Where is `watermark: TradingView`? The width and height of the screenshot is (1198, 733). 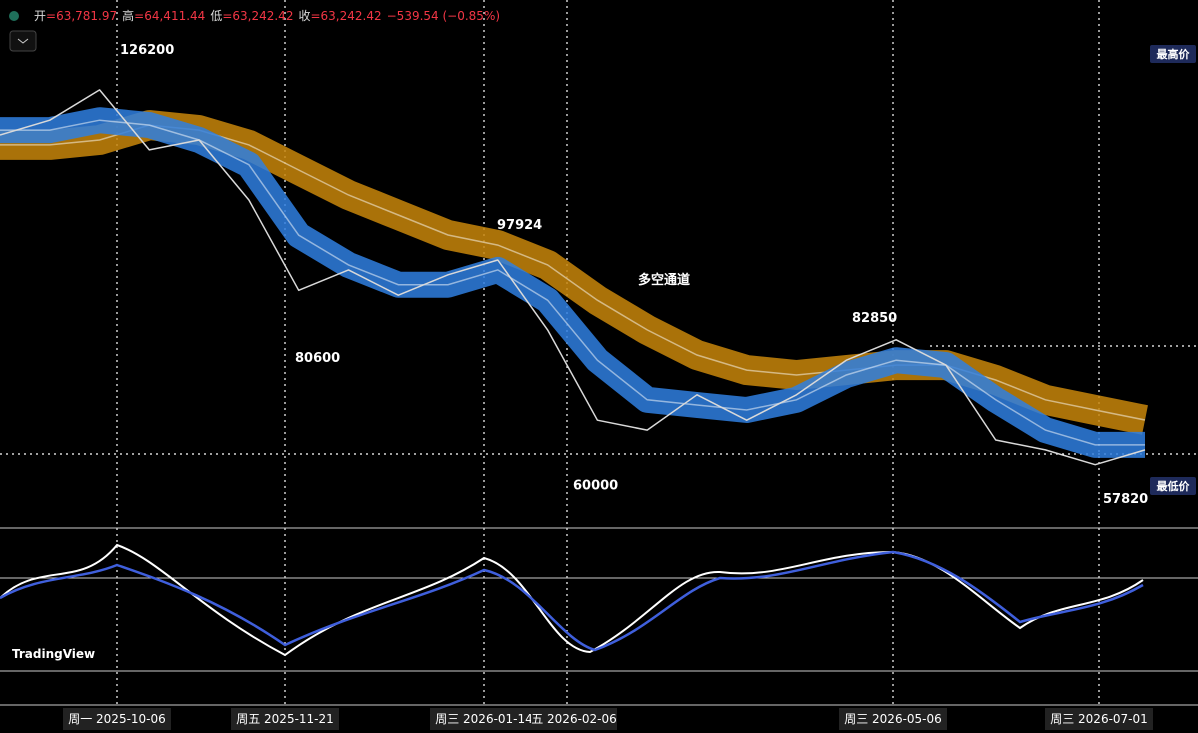
watermark: TradingView is located at coordinates (53, 654).